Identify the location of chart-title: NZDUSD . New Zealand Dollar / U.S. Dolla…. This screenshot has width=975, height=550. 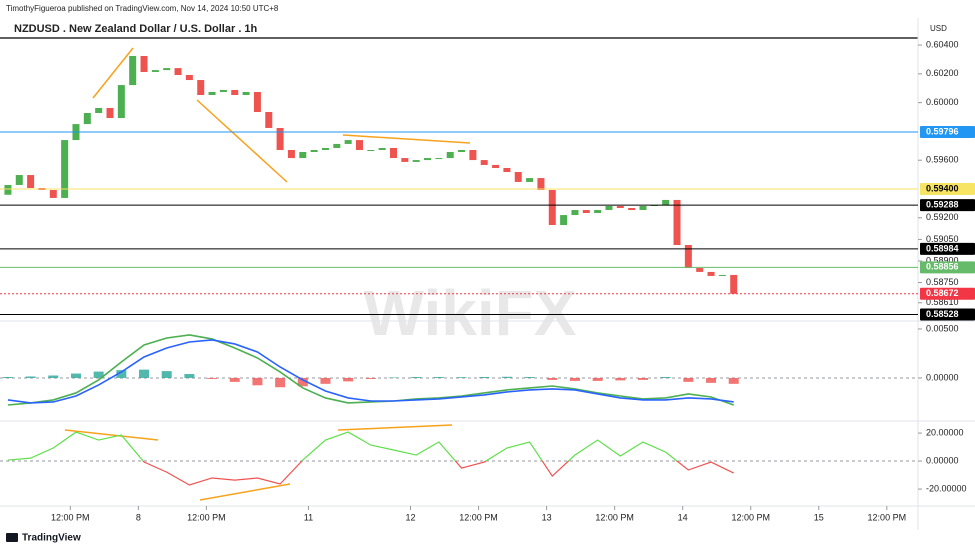
(136, 29).